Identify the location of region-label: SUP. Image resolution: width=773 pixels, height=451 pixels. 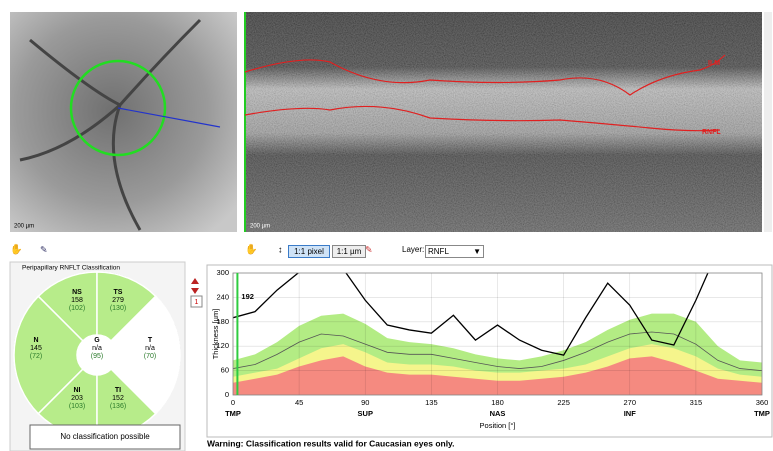
(365, 413).